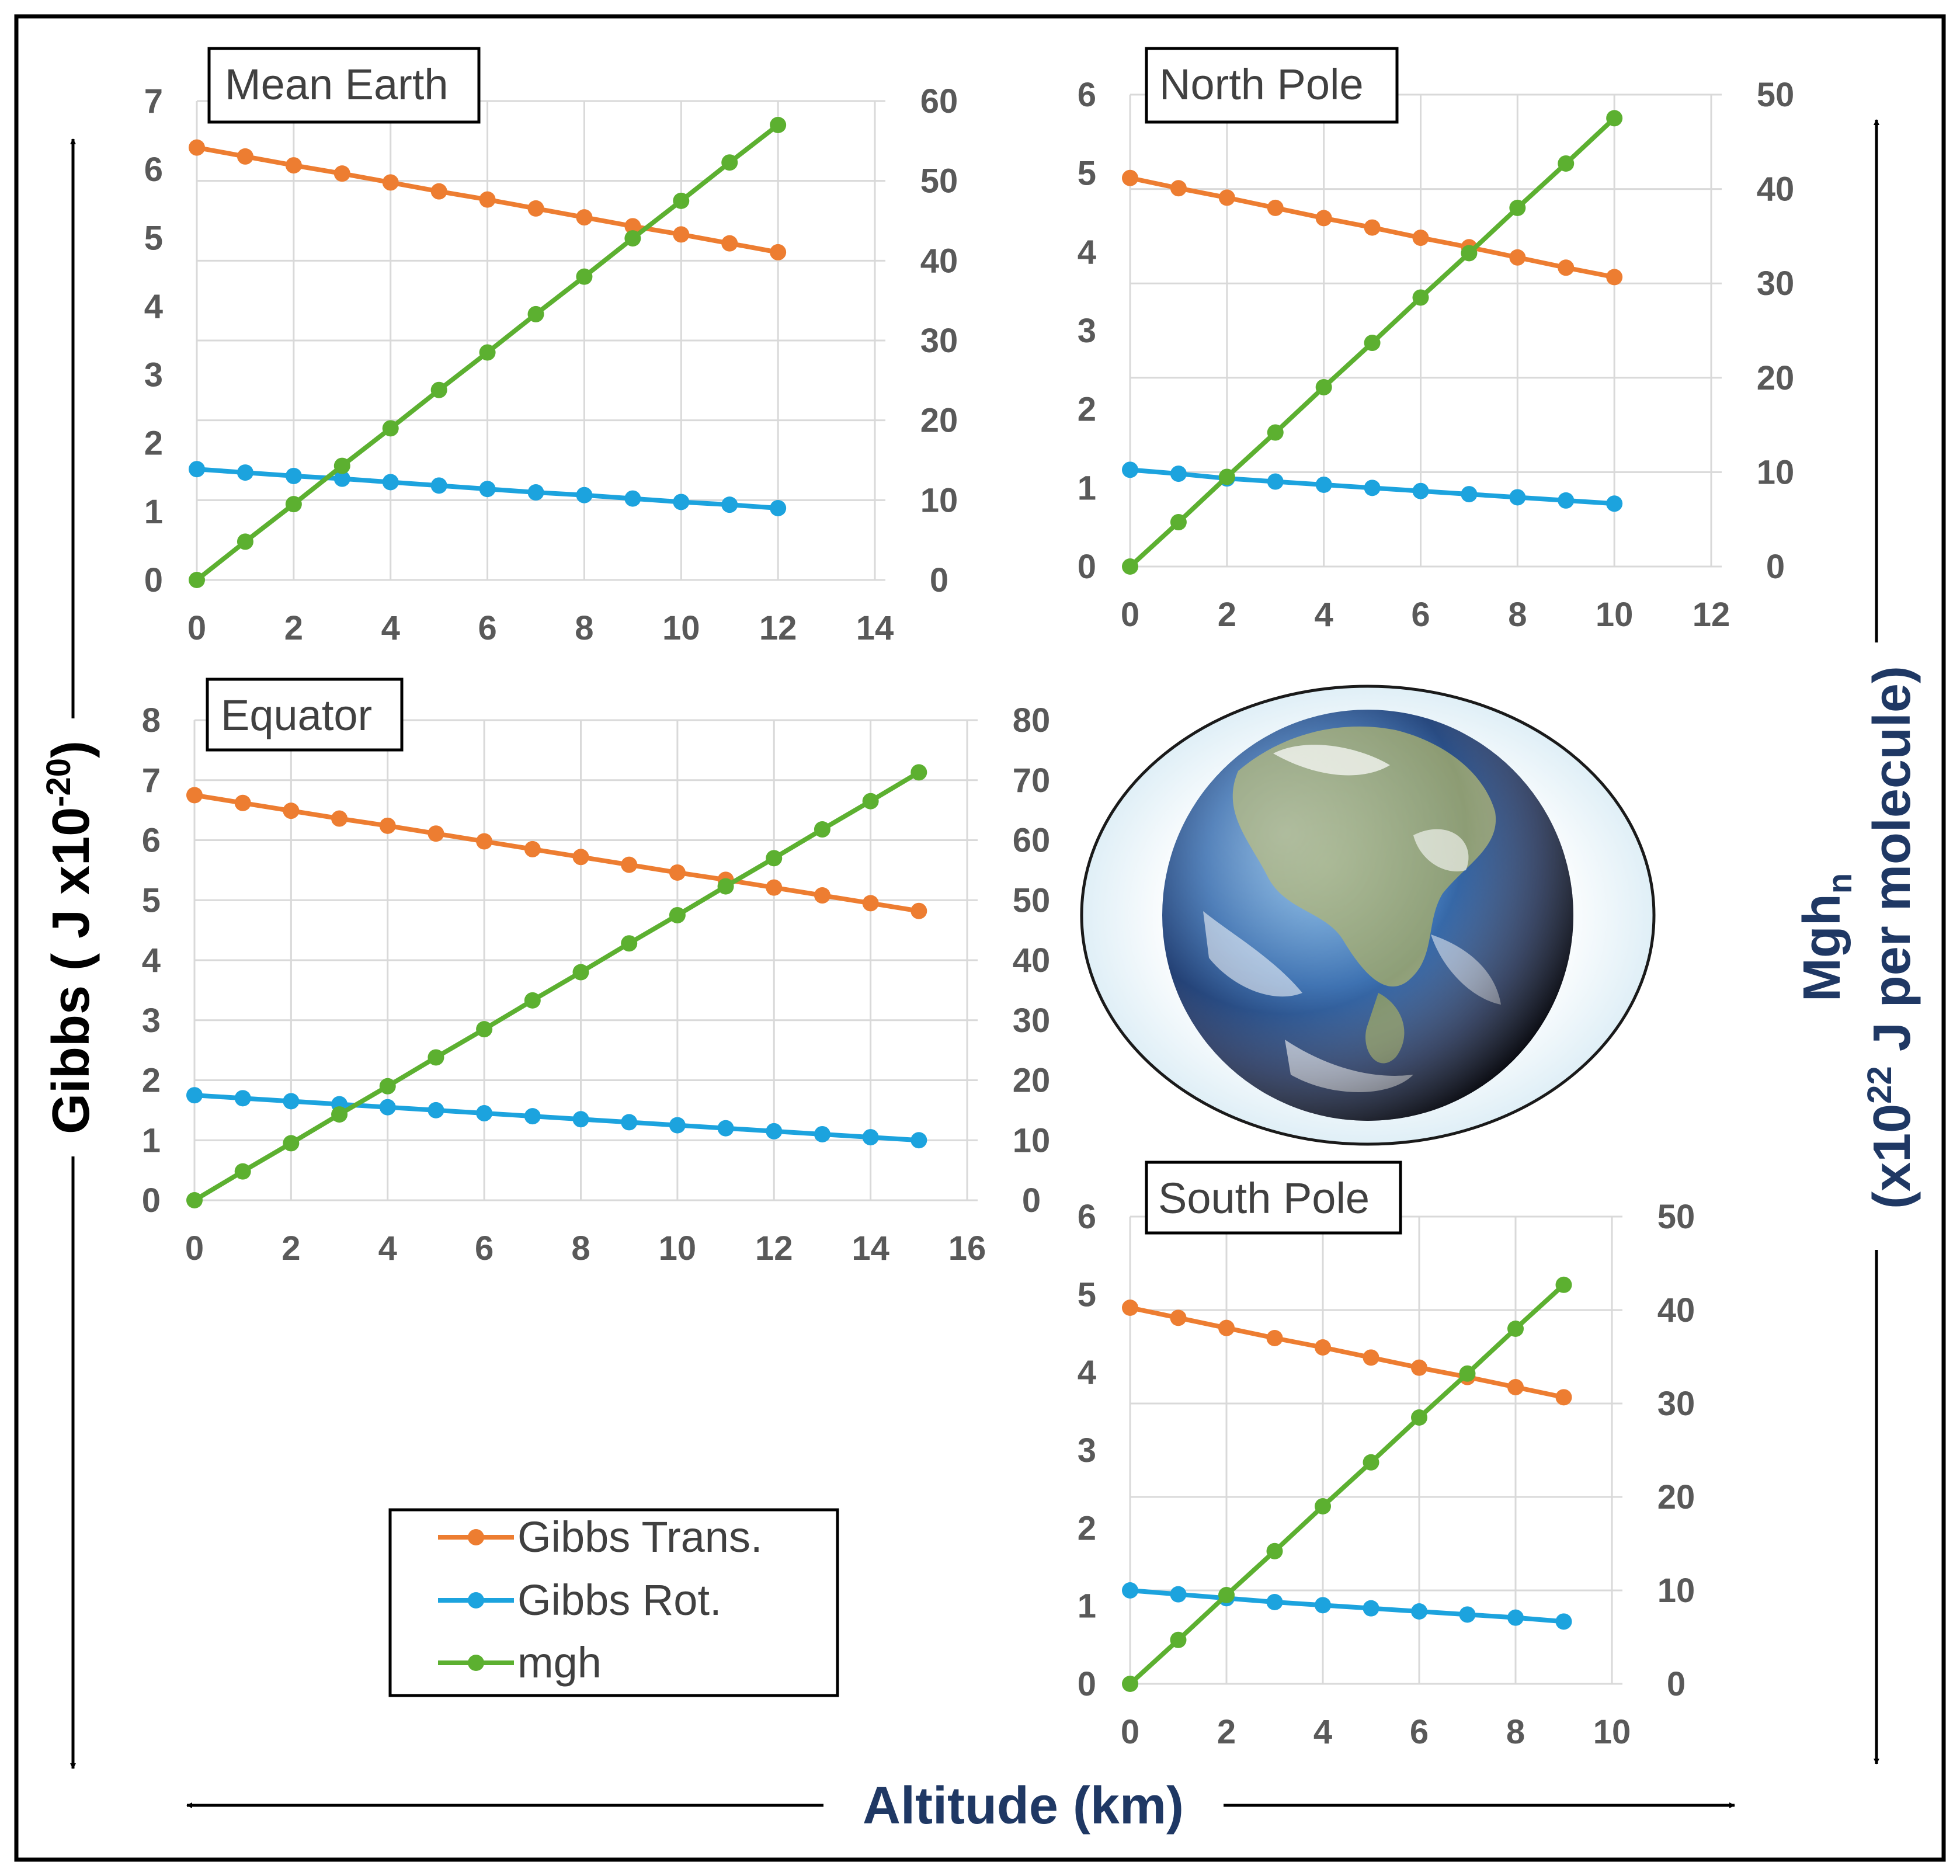  I want to click on series-line-gibbs-rot, so click(1347, 1606).